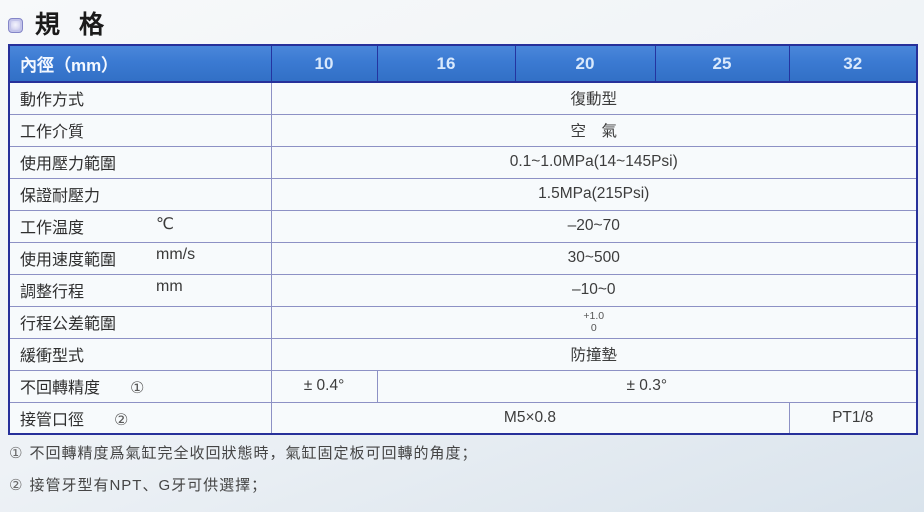 This screenshot has height=512, width=924. What do you see at coordinates (176, 254) in the screenshot?
I see `spec-row-unit: mm/s` at bounding box center [176, 254].